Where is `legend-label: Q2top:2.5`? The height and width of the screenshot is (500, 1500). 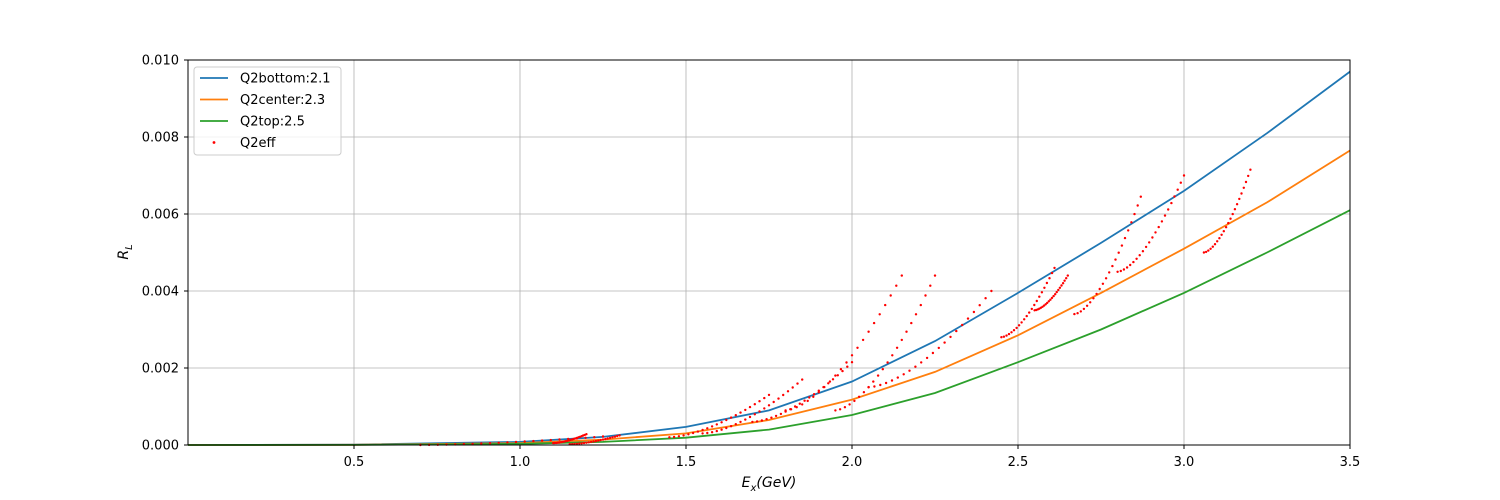 legend-label: Q2top:2.5 is located at coordinates (272, 122).